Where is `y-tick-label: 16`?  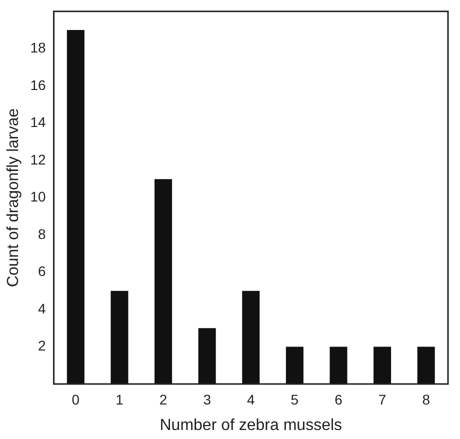 y-tick-label: 16 is located at coordinates (38, 84).